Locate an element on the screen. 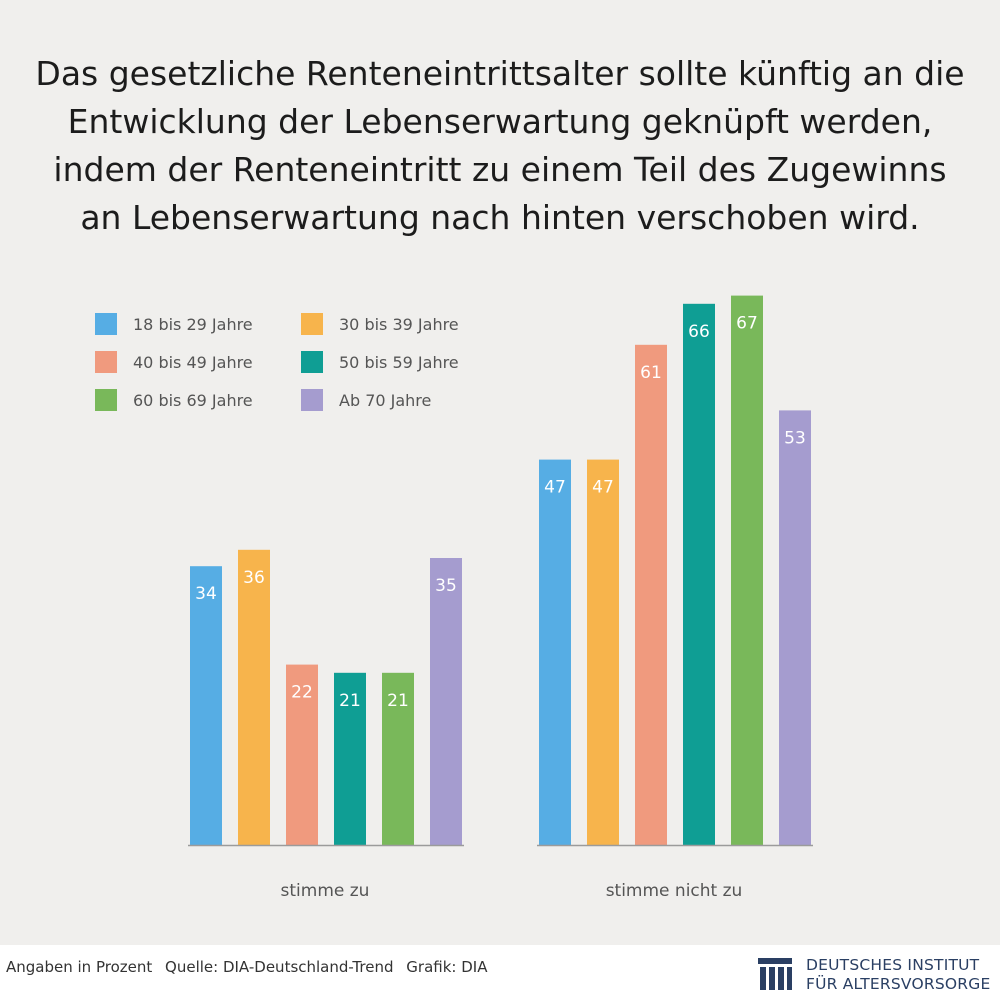 Image resolution: width=1000 pixels, height=995 pixels. legend-item-ab-70: Ab 70 Jahre is located at coordinates (366, 400).